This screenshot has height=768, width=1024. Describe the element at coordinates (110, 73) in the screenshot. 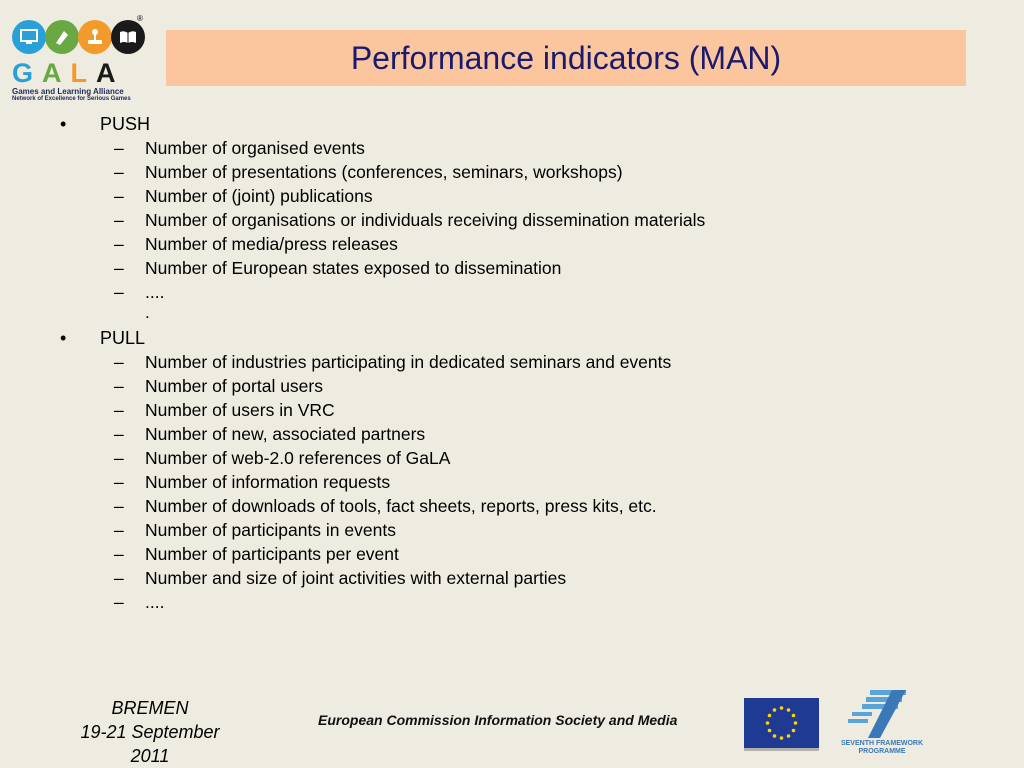

I see `logo-letter-a2: A` at that location.